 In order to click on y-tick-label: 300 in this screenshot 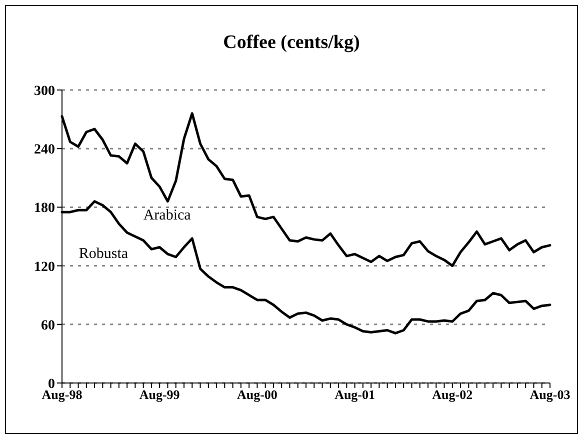, I will do `click(44, 91)`.